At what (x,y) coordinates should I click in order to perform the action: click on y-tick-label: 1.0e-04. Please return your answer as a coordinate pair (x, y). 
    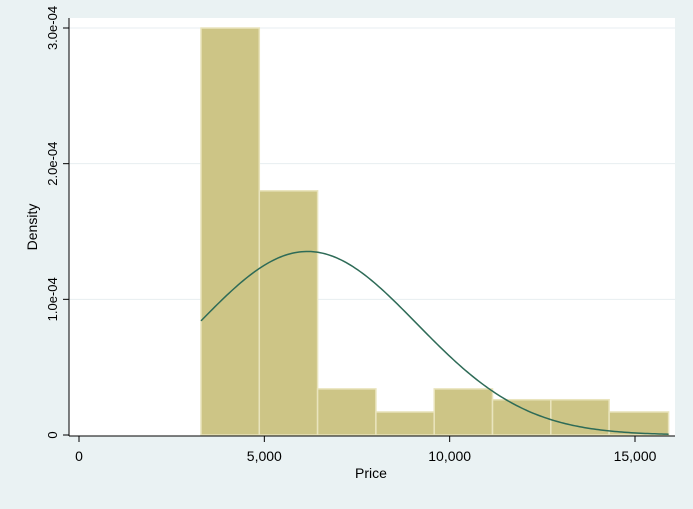
    Looking at the image, I should click on (52, 299).